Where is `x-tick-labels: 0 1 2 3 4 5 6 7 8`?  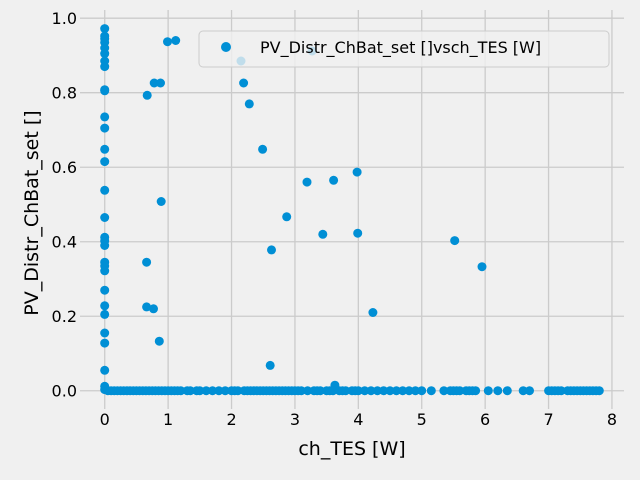 x-tick-labels: 0 1 2 3 4 5 6 7 8 is located at coordinates (358, 419).